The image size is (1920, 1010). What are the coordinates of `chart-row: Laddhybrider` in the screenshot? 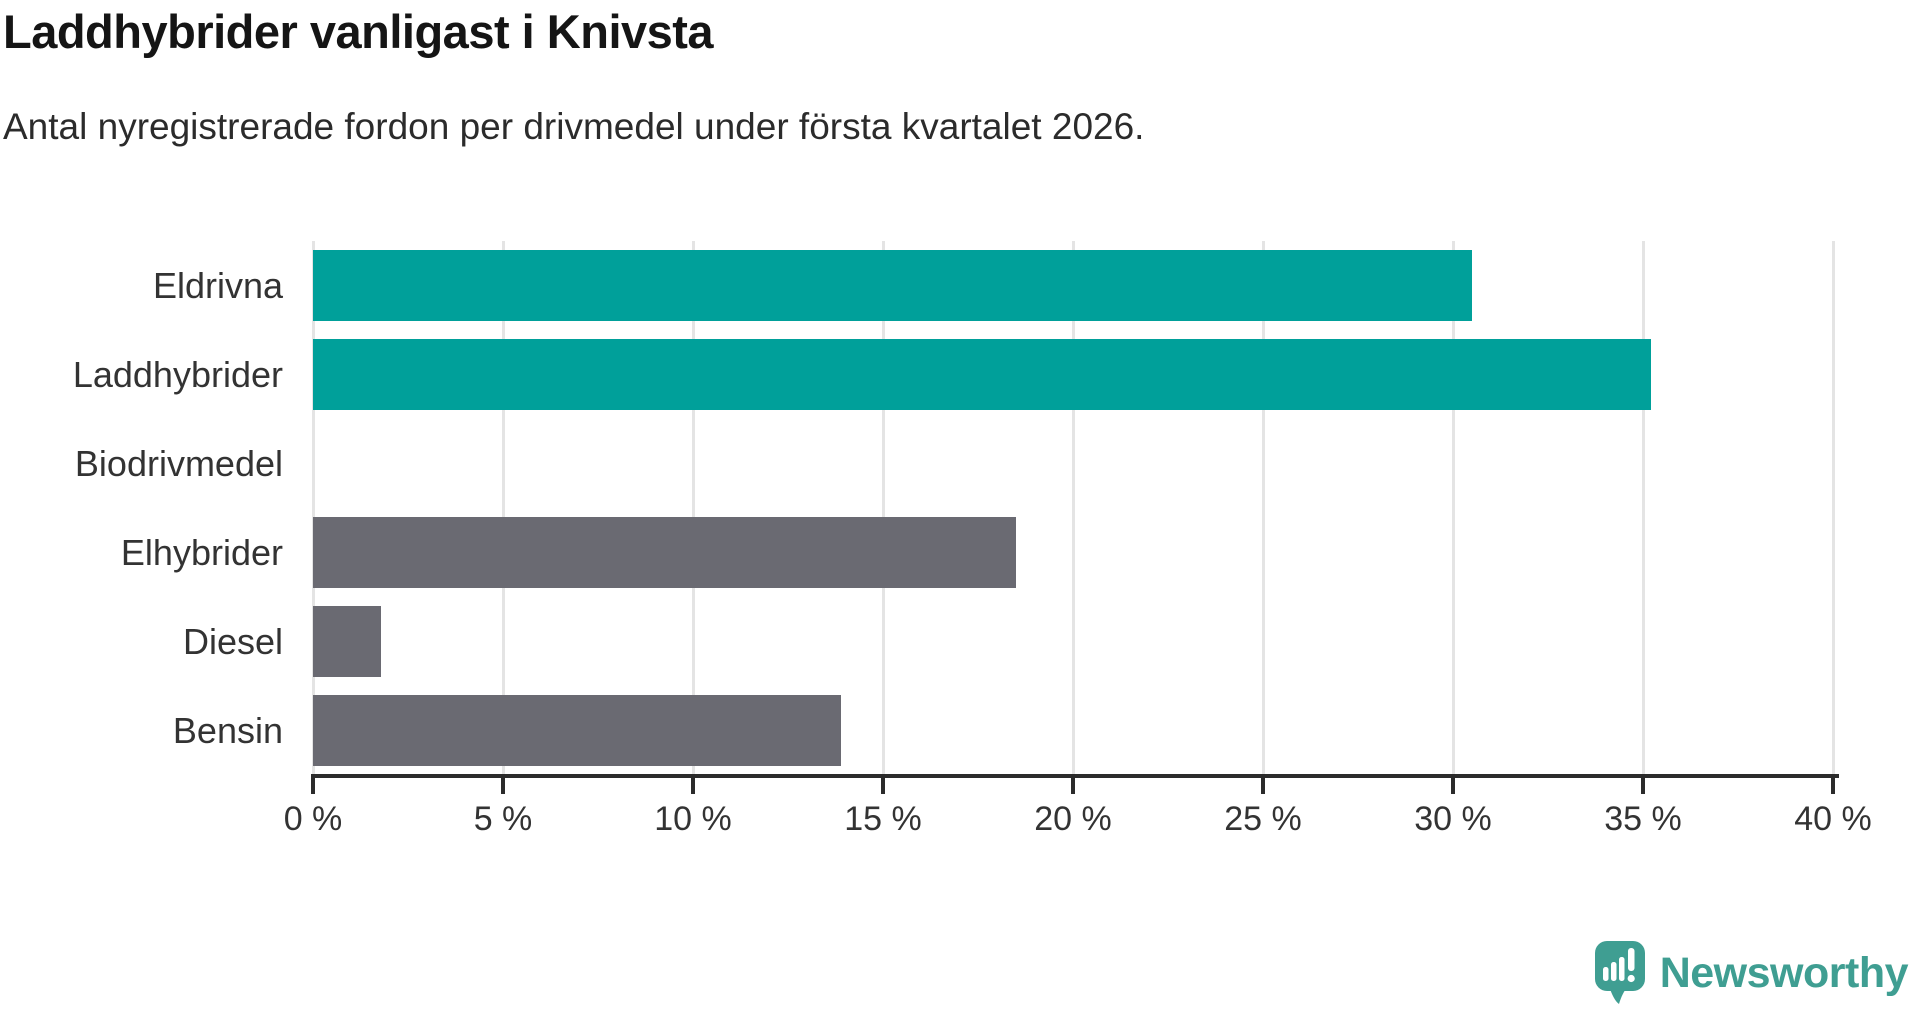 It's located at (960, 374).